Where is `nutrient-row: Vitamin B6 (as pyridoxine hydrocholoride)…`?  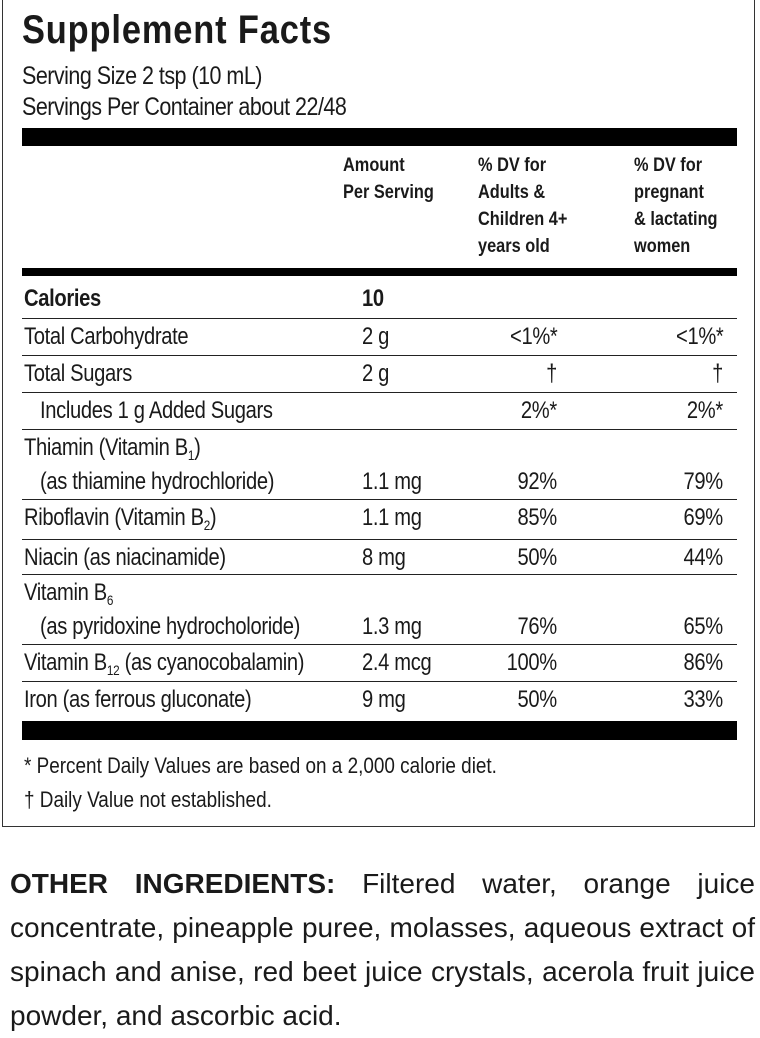 nutrient-row: Vitamin B6 (as pyridoxine hydrocholoride)… is located at coordinates (379, 610).